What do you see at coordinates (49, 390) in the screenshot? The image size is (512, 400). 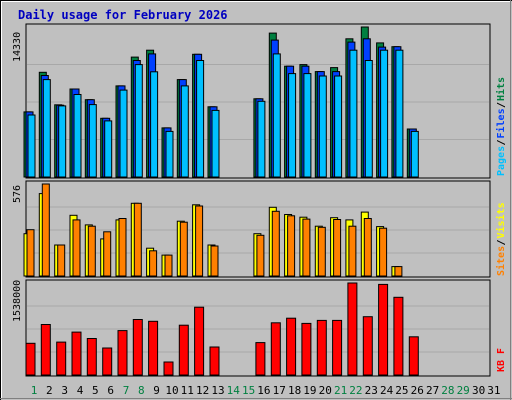 I see `day-label-2: 2` at bounding box center [49, 390].